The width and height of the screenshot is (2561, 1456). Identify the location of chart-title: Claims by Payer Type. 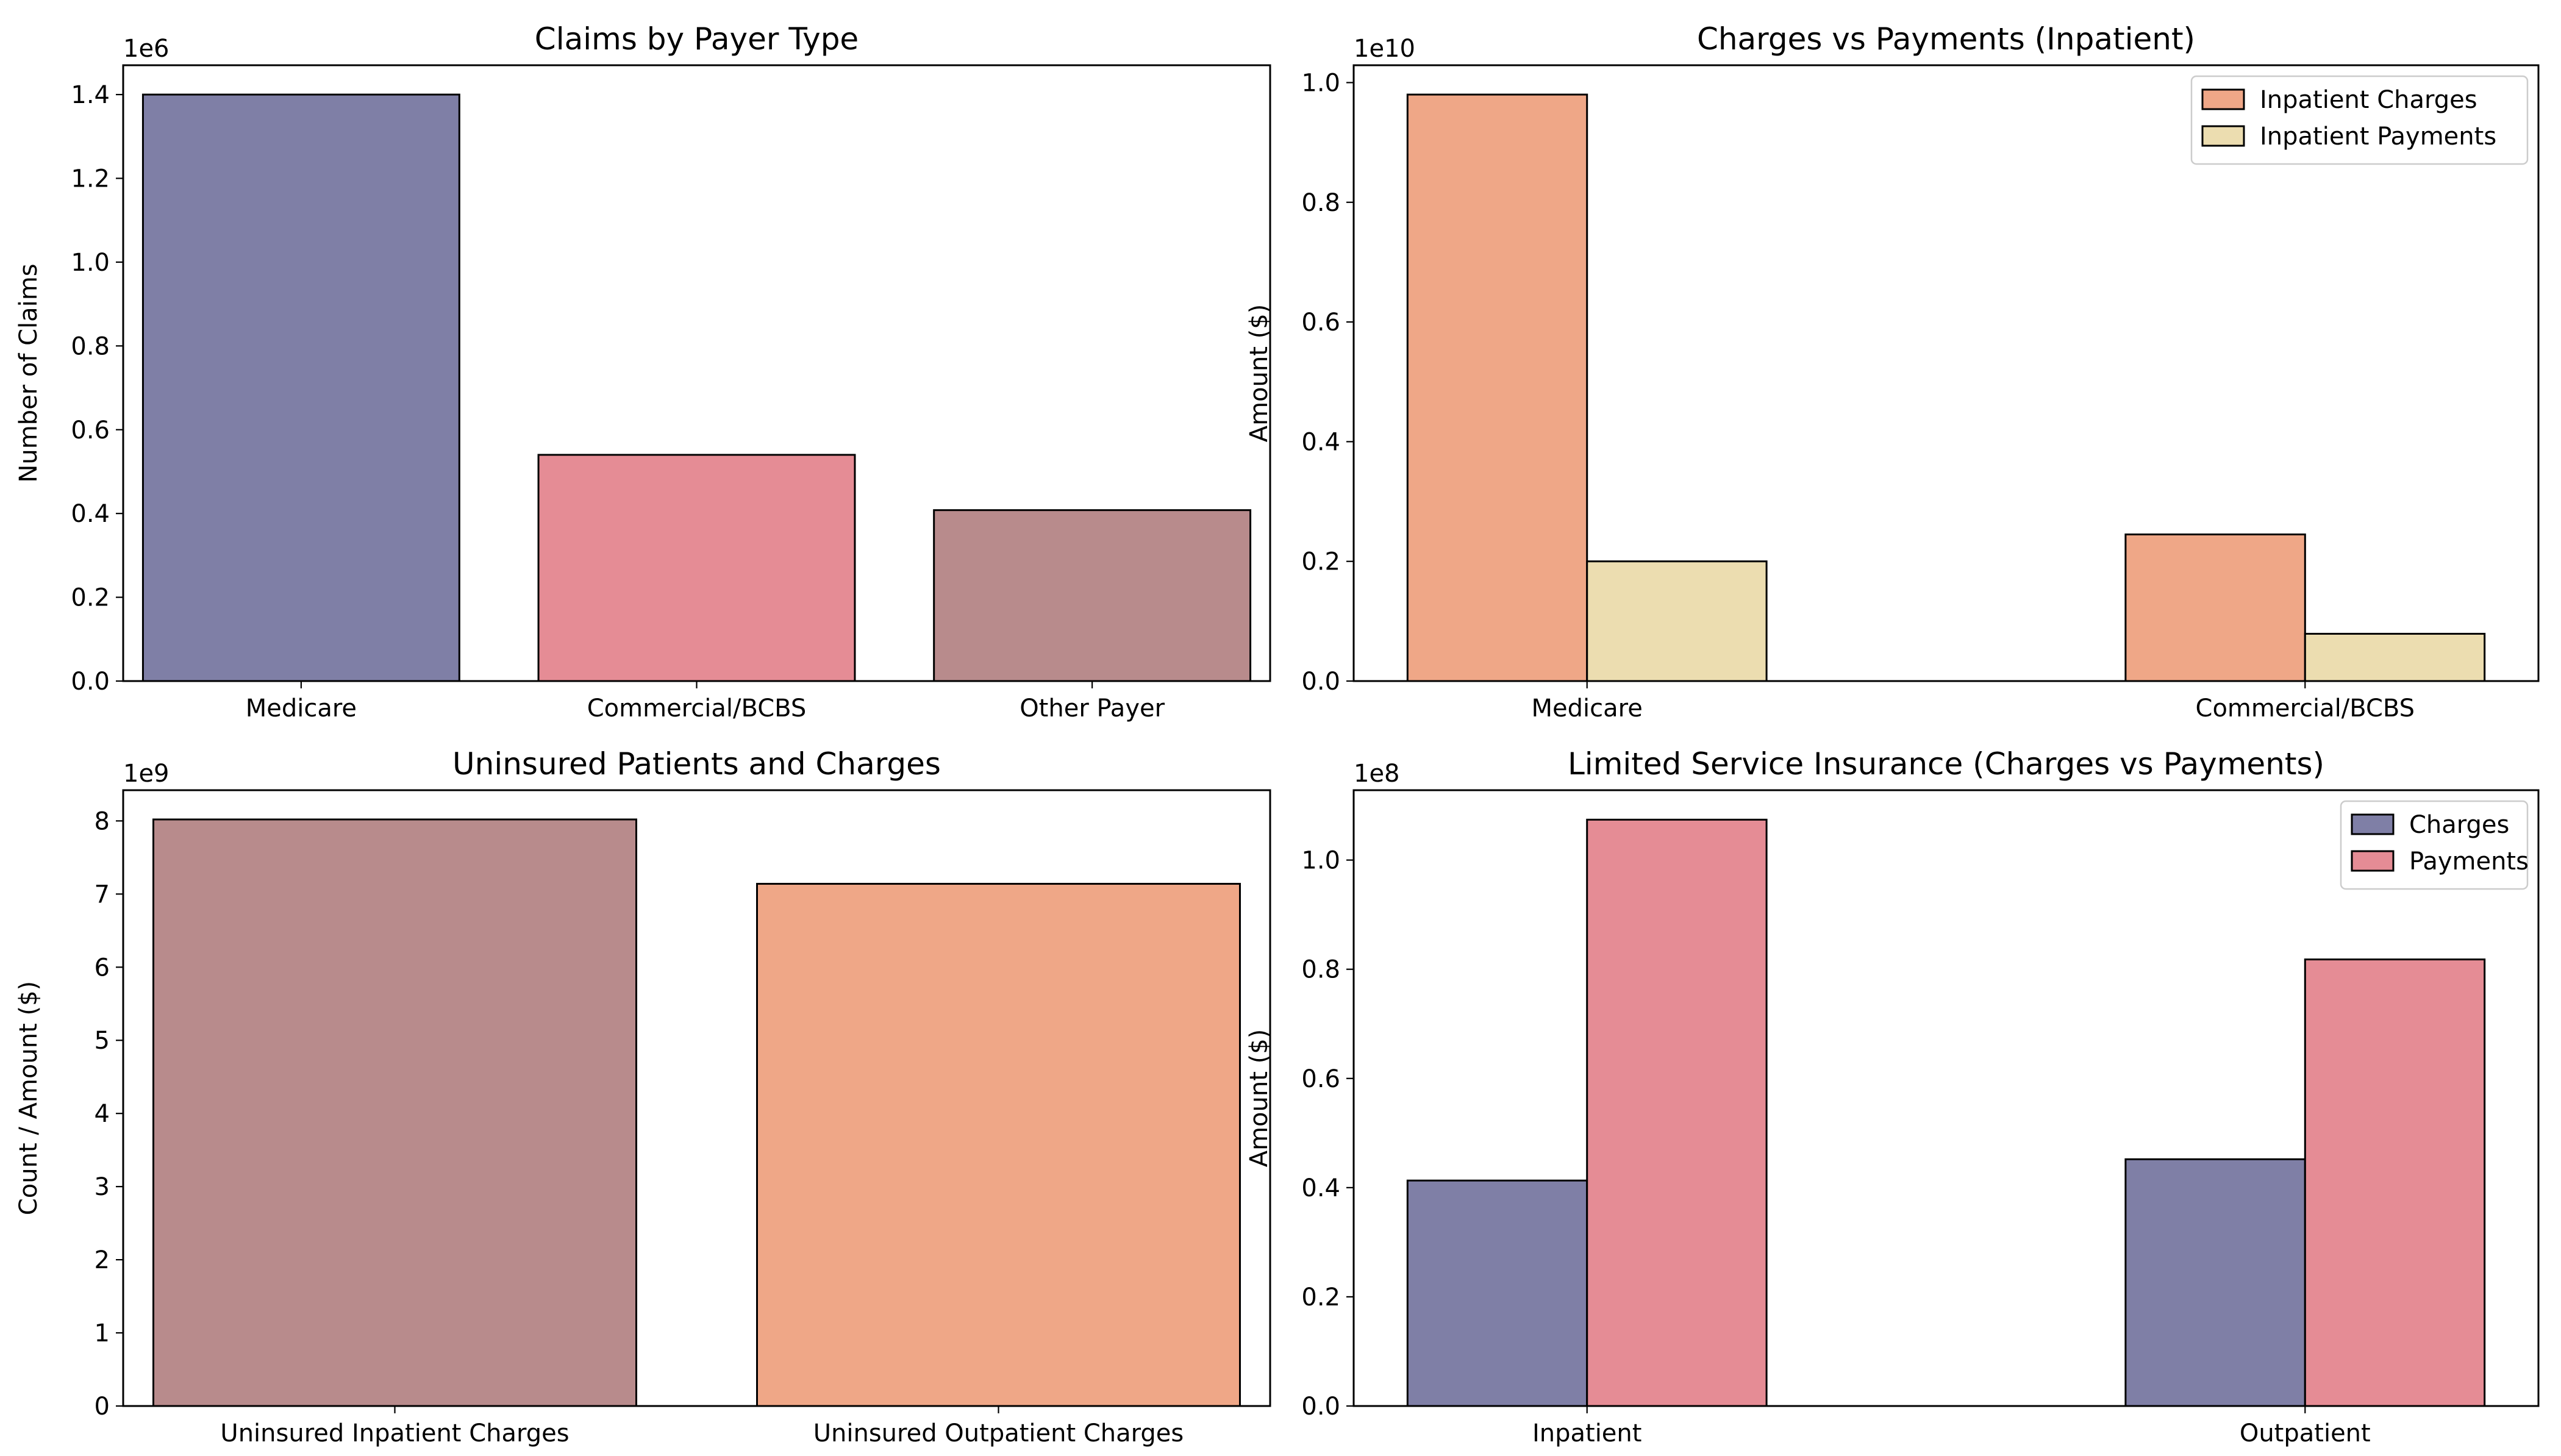
(697, 39).